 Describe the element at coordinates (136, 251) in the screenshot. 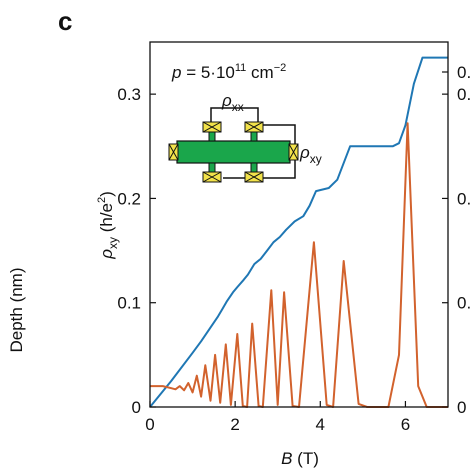

I see `y-ticks: 0 0.1 0.2 0.3` at that location.